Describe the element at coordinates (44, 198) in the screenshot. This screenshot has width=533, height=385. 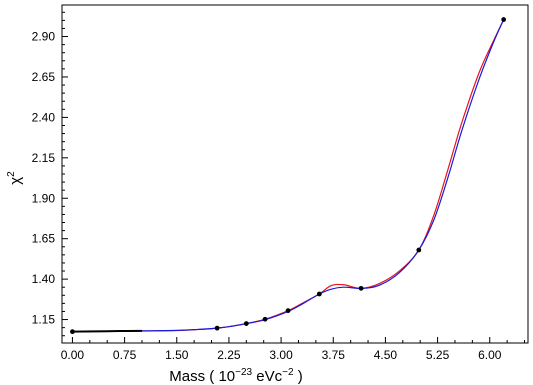
I see `y-tick-label: 1.90` at that location.